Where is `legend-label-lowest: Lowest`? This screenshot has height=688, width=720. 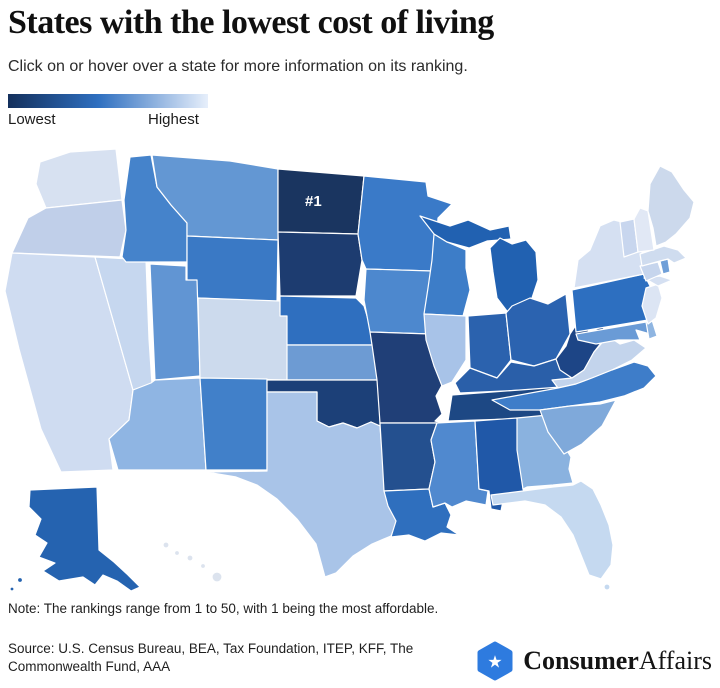
legend-label-lowest: Lowest is located at coordinates (32, 119).